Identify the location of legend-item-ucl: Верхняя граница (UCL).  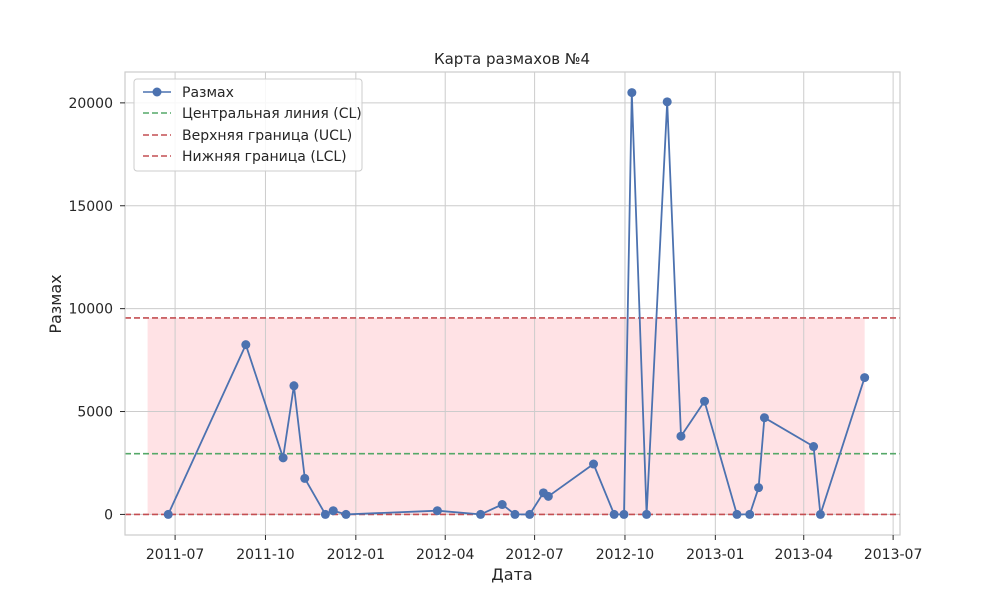
(247, 136).